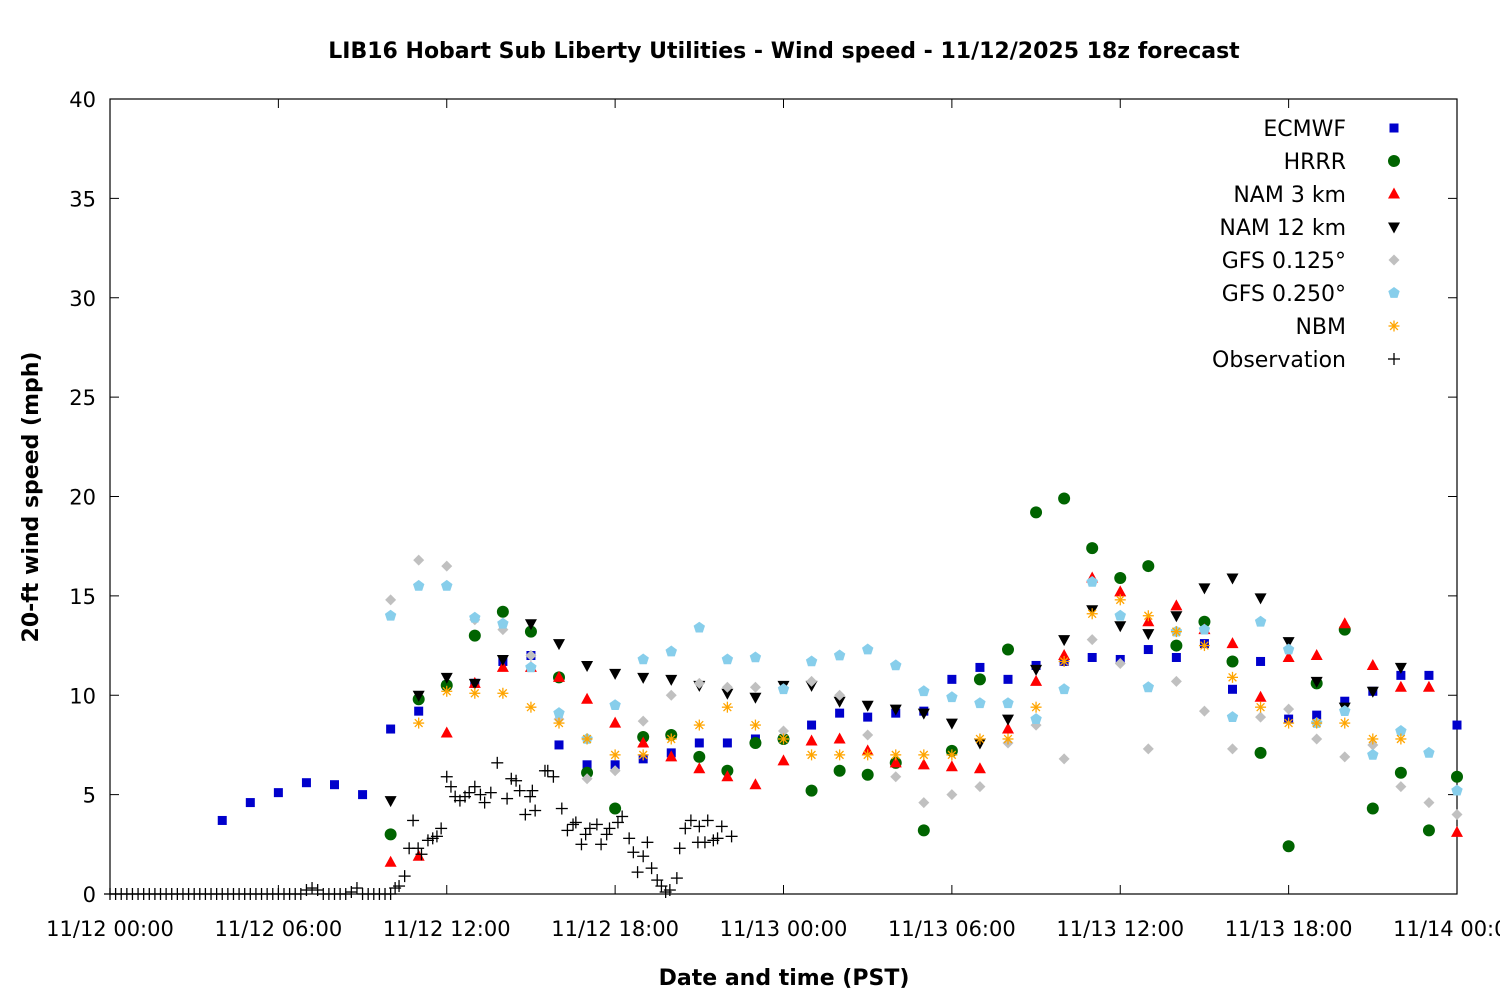 The image size is (1500, 1004). Describe the element at coordinates (31, 497) in the screenshot. I see `y-axis-label: 20-ft wind speed (mph)` at that location.